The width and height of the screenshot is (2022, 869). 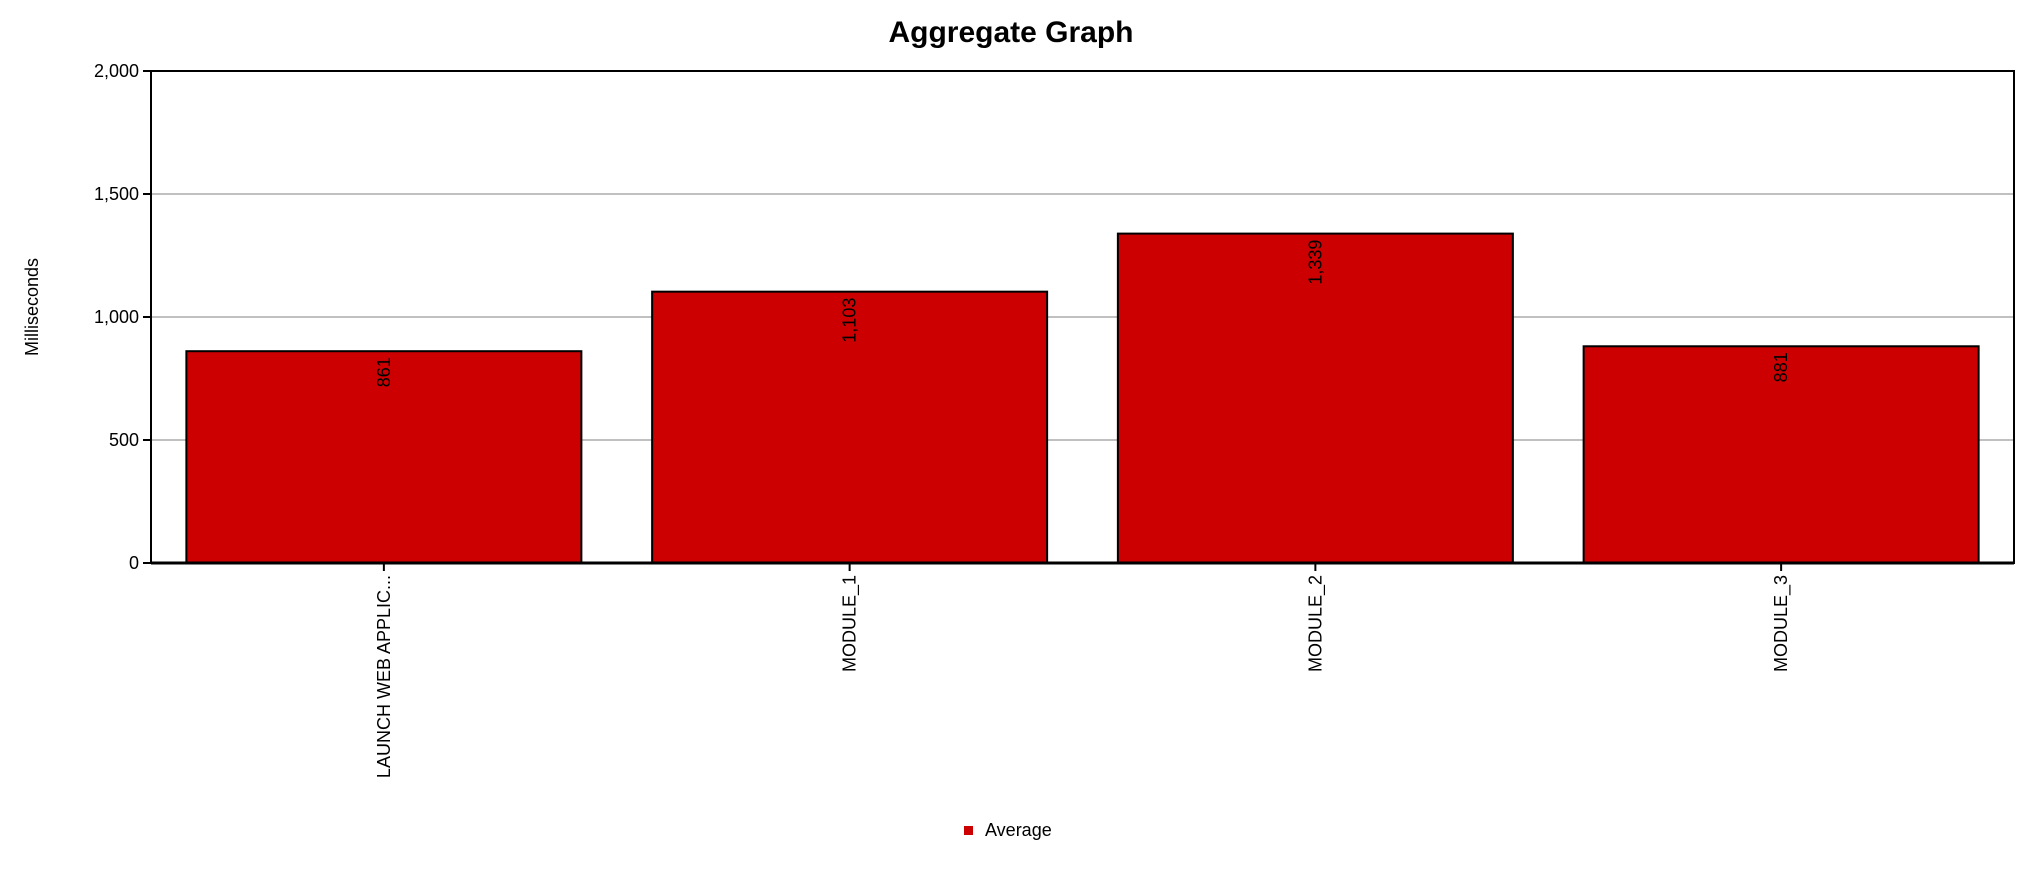 What do you see at coordinates (1018, 830) in the screenshot?
I see `legend-label: Average` at bounding box center [1018, 830].